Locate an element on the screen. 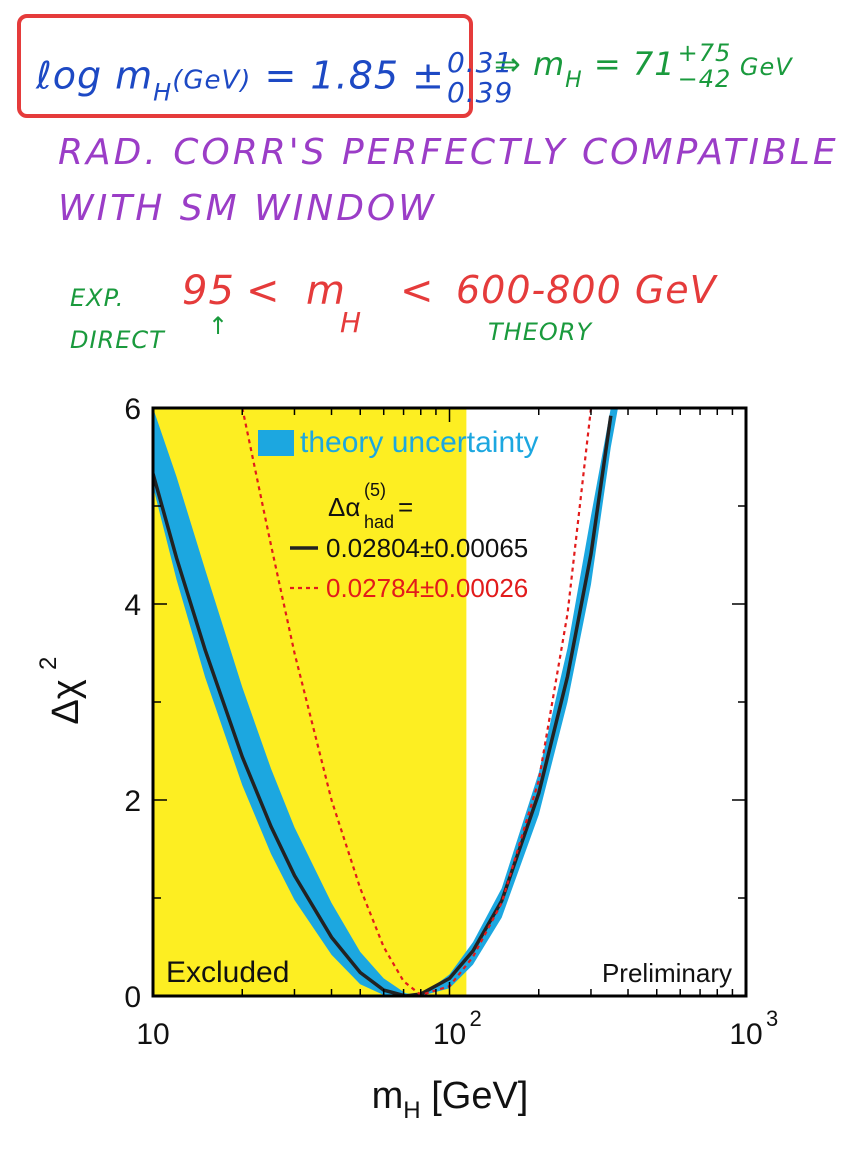 This screenshot has width=850, height=1170. note-line-2: WITH SM WINDOW is located at coordinates (247, 208).